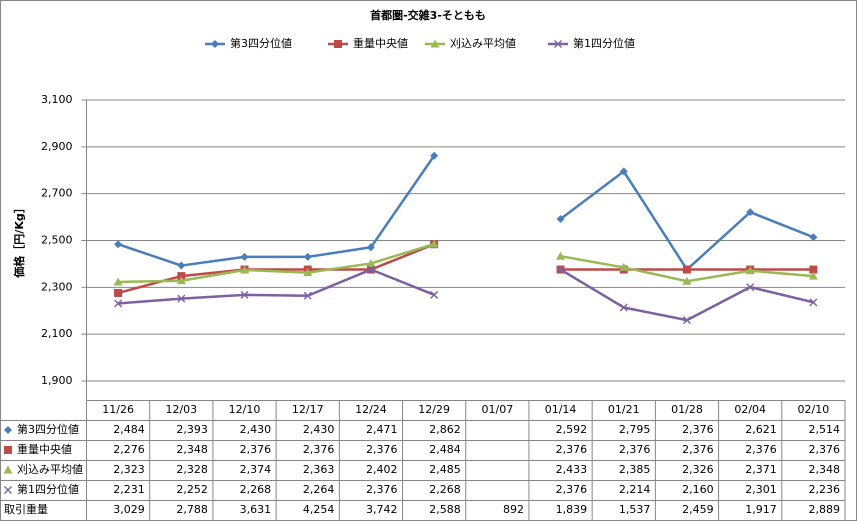 The width and height of the screenshot is (857, 521). Describe the element at coordinates (181, 409) in the screenshot. I see `x-tick-label: 12/03` at that location.